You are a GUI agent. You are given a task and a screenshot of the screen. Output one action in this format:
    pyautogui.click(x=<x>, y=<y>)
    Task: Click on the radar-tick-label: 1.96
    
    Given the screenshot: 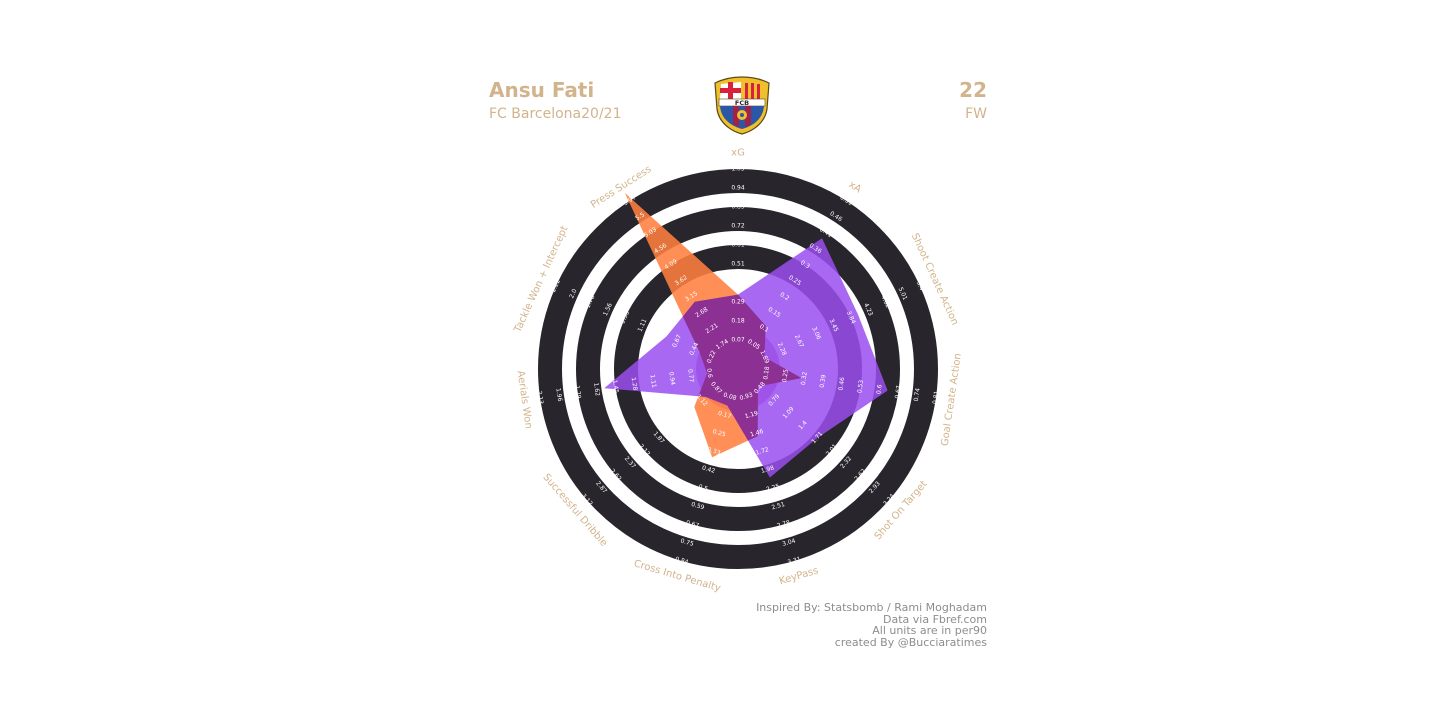 What is the action you would take?
    pyautogui.click(x=558, y=395)
    